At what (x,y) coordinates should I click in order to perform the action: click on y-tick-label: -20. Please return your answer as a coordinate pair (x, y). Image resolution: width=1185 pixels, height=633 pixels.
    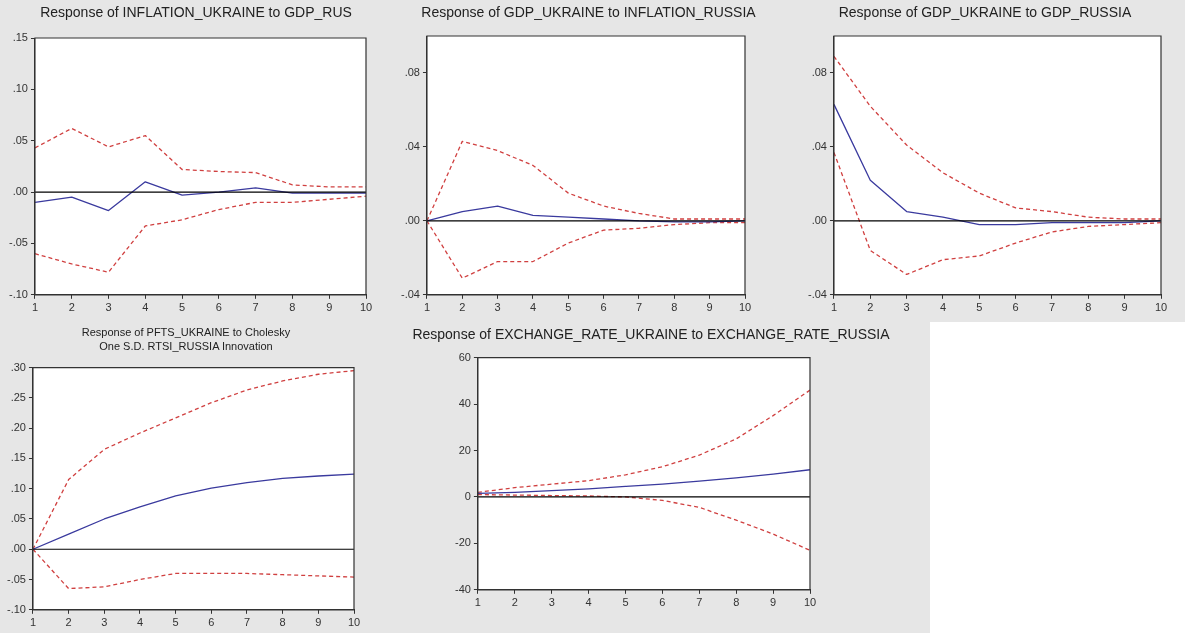
    Looking at the image, I should click on (462, 542).